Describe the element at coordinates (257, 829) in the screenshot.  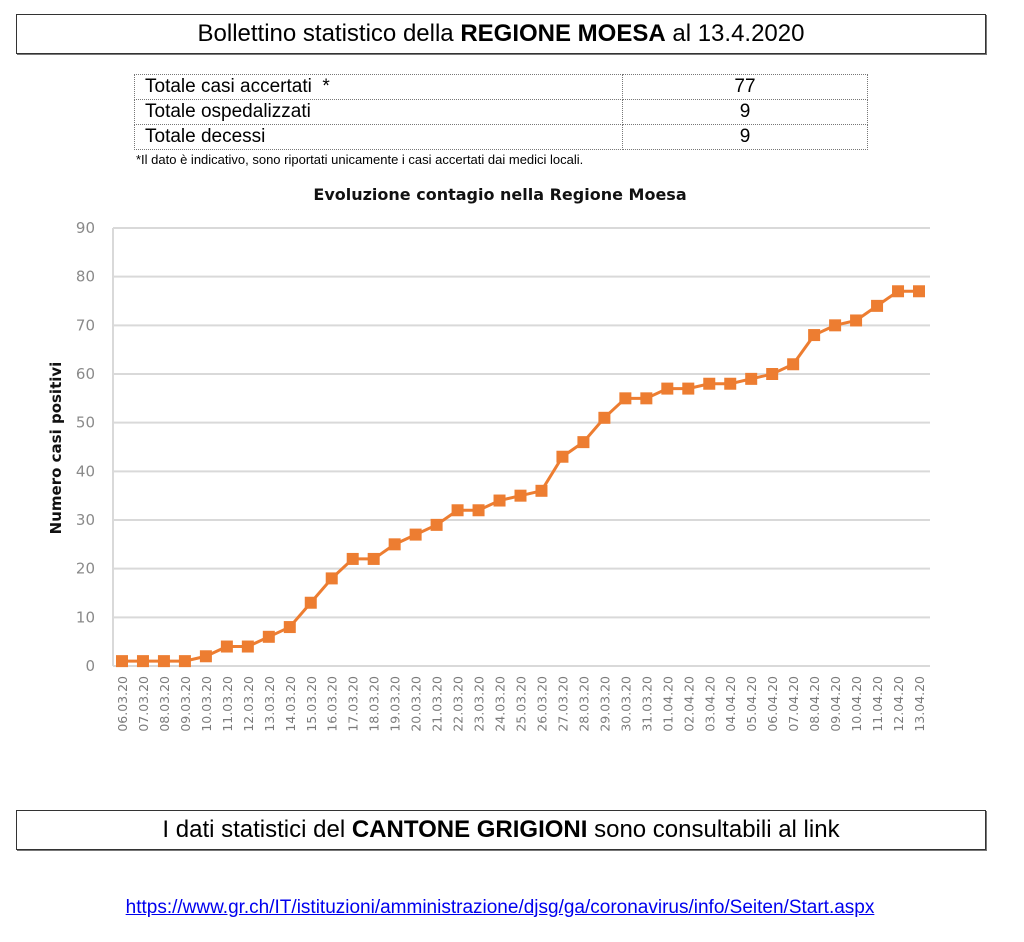
I see `footer-prefix: I dati statistici del` at that location.